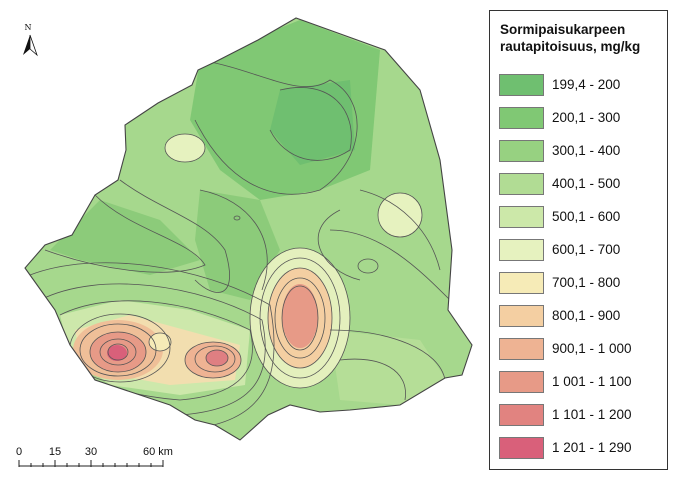 This screenshot has width=679, height=485. I want to click on legend-item: 200,1 - 300, so click(581, 119).